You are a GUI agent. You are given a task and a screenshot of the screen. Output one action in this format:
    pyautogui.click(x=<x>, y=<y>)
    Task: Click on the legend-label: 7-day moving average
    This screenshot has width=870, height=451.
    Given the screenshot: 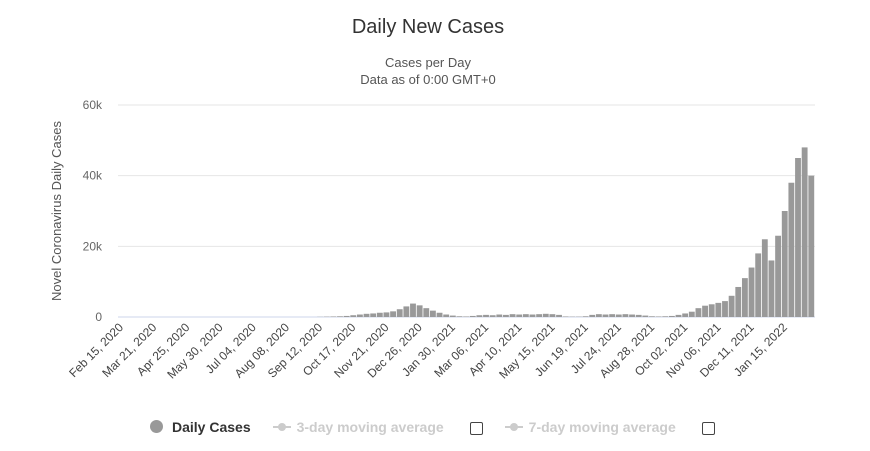 What is the action you would take?
    pyautogui.click(x=602, y=426)
    